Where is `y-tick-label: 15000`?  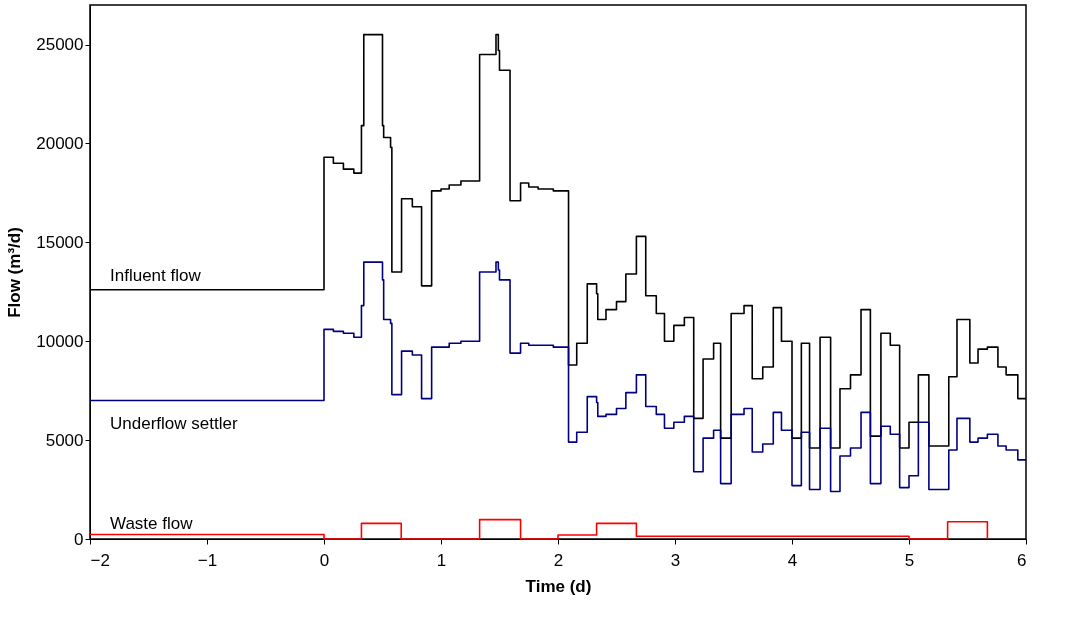
y-tick-label: 15000 is located at coordinates (60, 242).